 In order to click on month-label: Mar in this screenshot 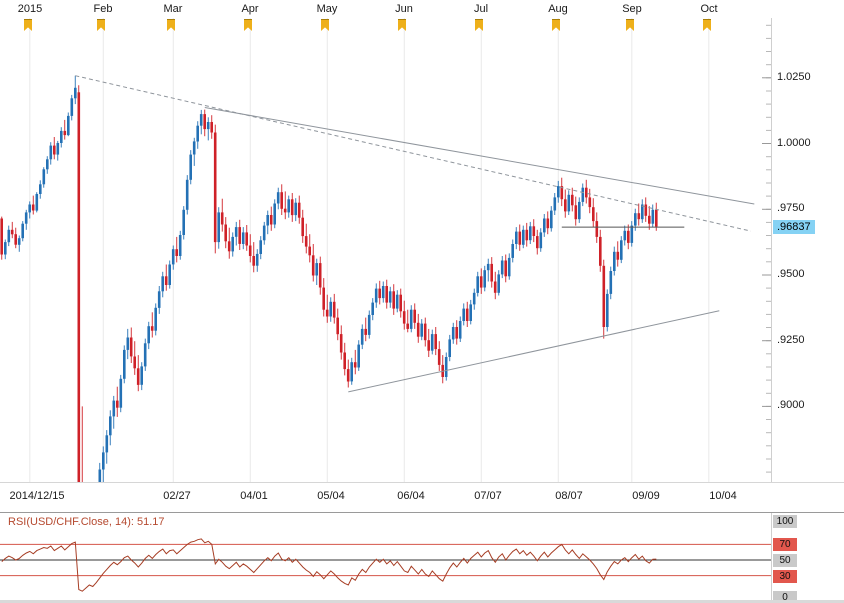, I will do `click(173, 9)`.